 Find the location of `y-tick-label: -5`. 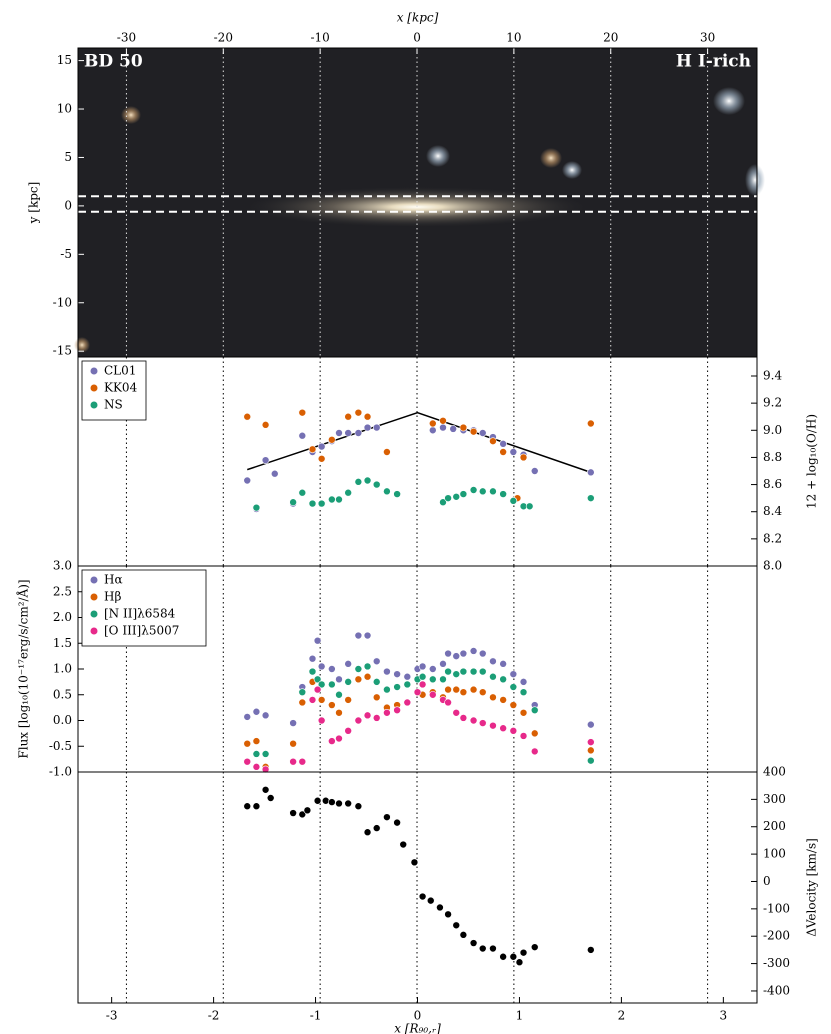

y-tick-label: -5 is located at coordinates (66, 254).